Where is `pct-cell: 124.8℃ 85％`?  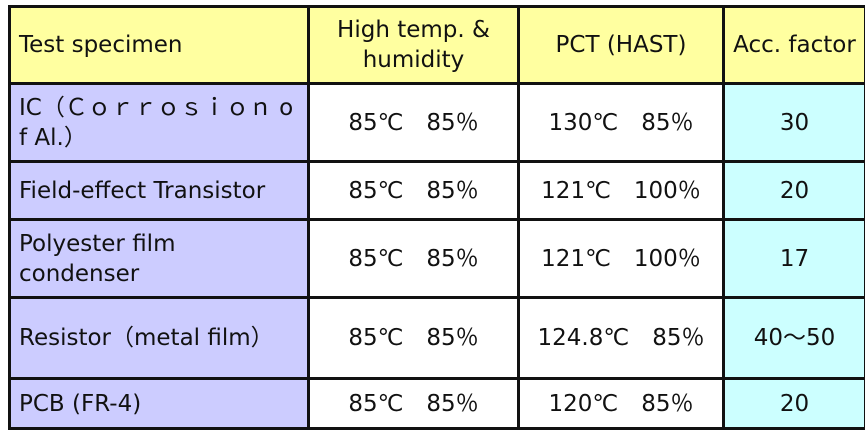
pct-cell: 124.8℃ 85％ is located at coordinates (621, 338).